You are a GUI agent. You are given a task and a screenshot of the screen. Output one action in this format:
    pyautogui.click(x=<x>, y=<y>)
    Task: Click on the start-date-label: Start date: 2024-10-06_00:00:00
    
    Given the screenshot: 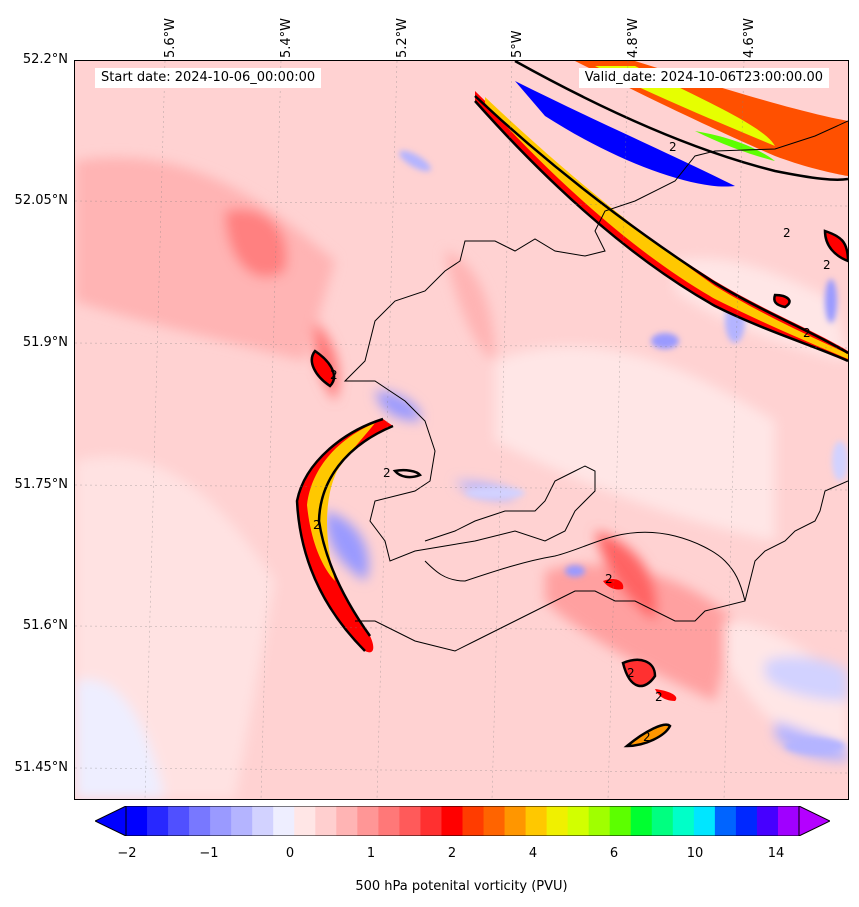 What is the action you would take?
    pyautogui.click(x=208, y=78)
    